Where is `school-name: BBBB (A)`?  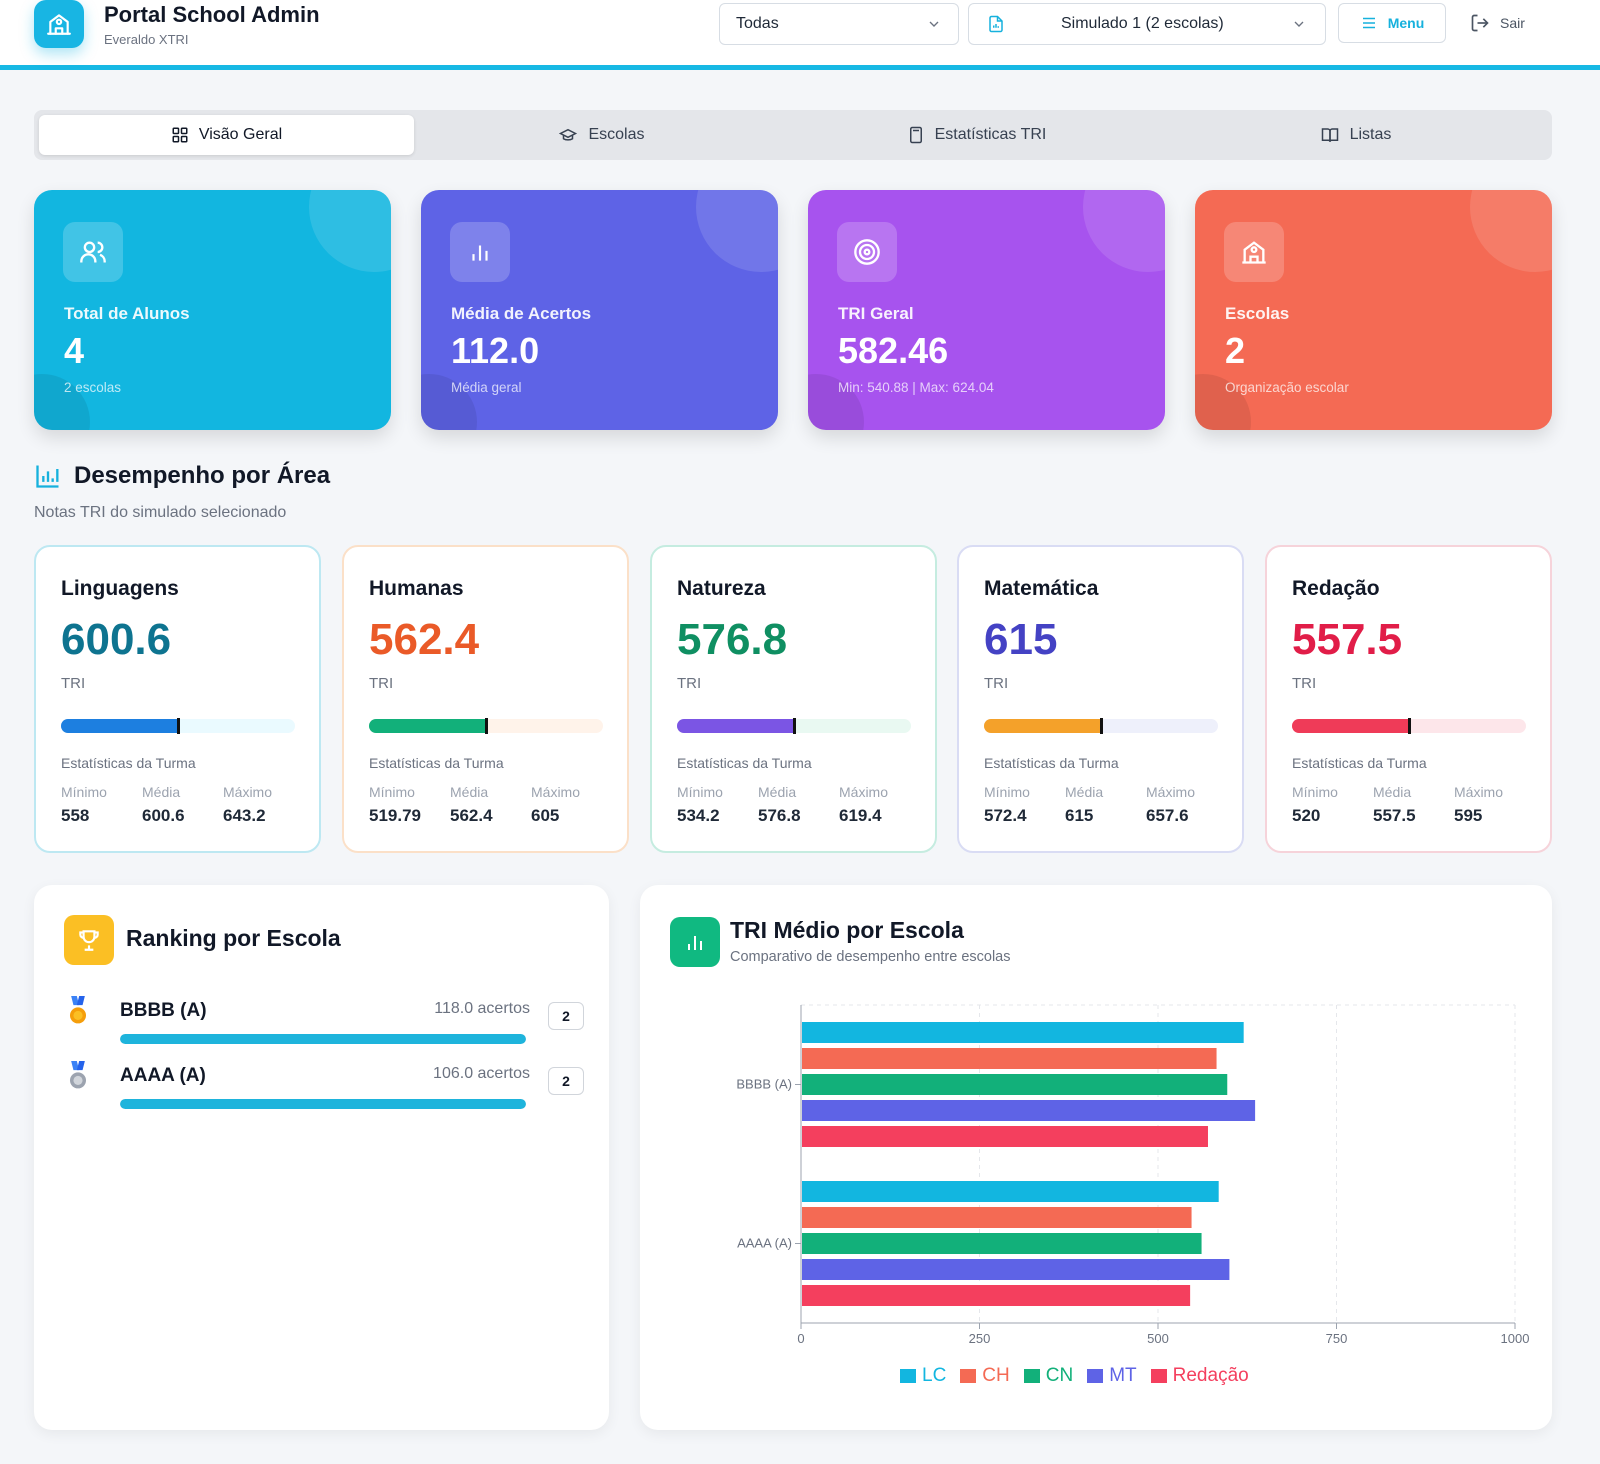
school-name: BBBB (A) is located at coordinates (163, 1010).